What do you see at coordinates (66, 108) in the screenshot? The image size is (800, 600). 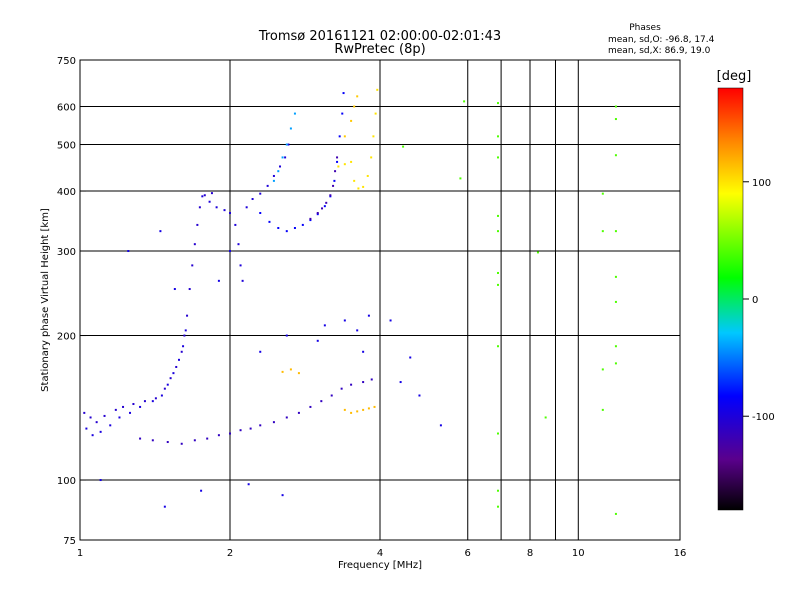 I see `y-tick-label: 600` at bounding box center [66, 108].